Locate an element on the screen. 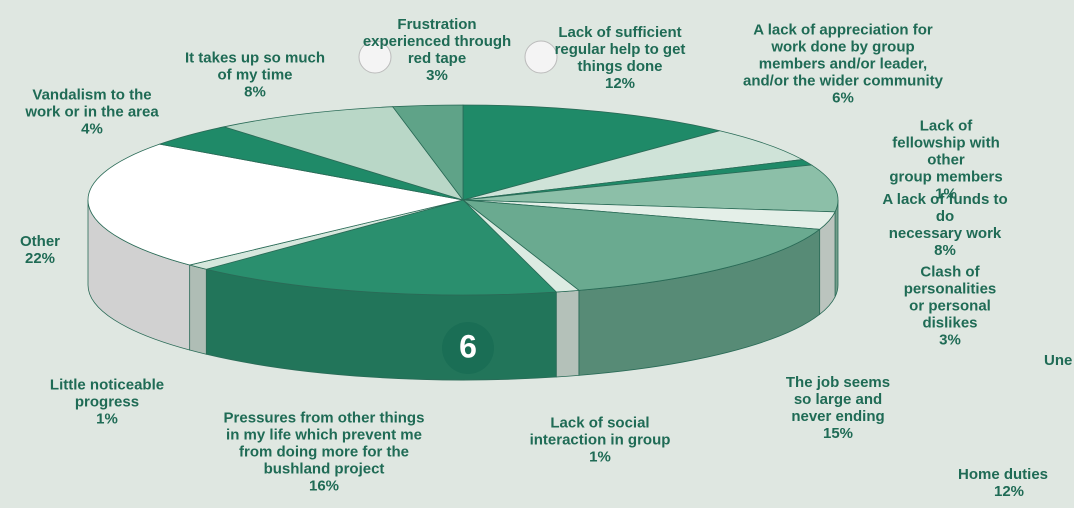  percent: 22% is located at coordinates (40, 258).